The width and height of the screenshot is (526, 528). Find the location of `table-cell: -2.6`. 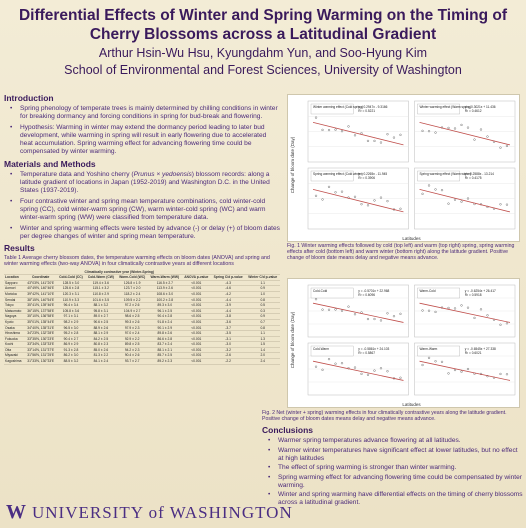

table-cell: -2.6 is located at coordinates (228, 356).